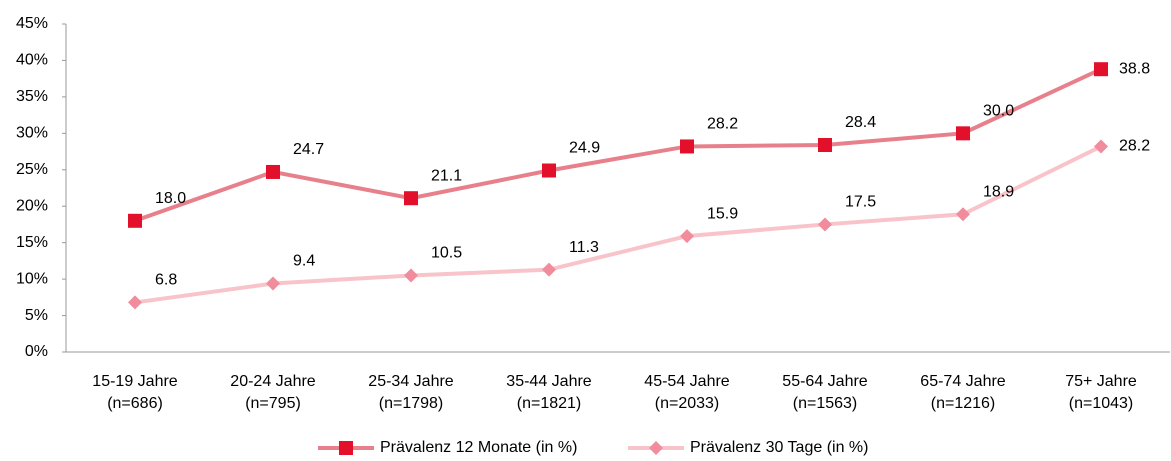 This screenshot has height=461, width=1171. Describe the element at coordinates (584, 247) in the screenshot. I see `data-label: 11.3` at that location.